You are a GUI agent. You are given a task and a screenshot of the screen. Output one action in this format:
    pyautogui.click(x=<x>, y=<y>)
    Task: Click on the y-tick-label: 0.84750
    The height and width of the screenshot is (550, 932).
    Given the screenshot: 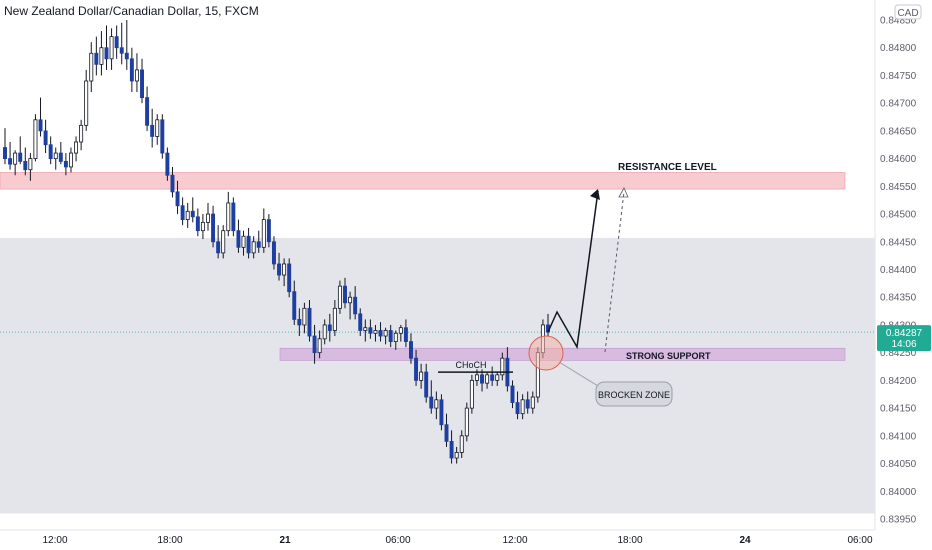 What is the action you would take?
    pyautogui.click(x=898, y=76)
    